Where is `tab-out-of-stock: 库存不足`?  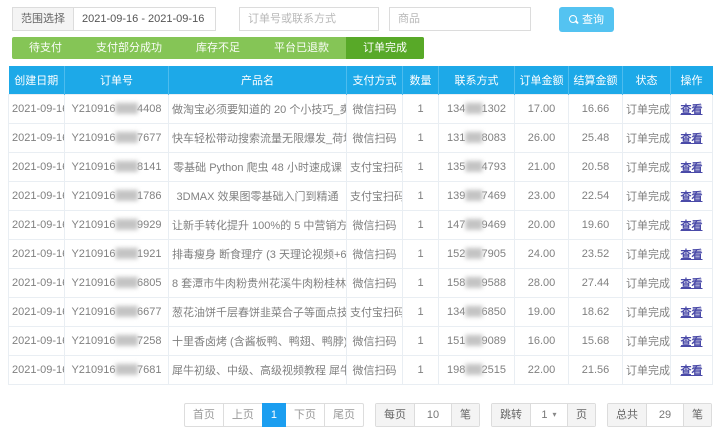
tab-out-of-stock: 库存不足 is located at coordinates (218, 48).